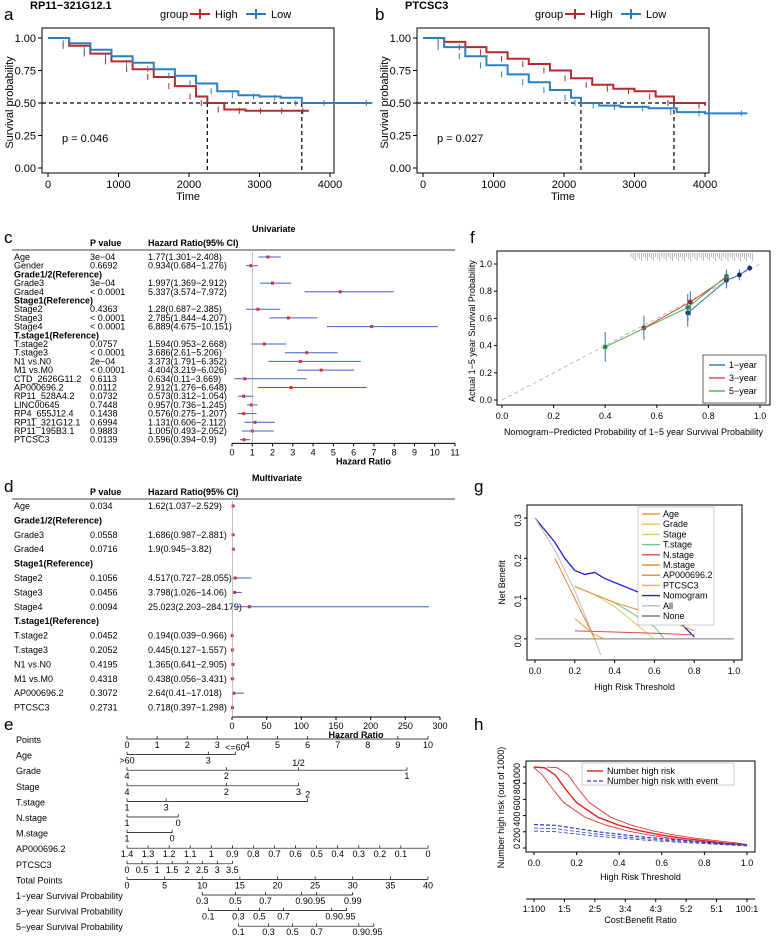  Describe the element at coordinates (33, 679) in the screenshot. I see `row-label: M1 vs.M0` at that location.